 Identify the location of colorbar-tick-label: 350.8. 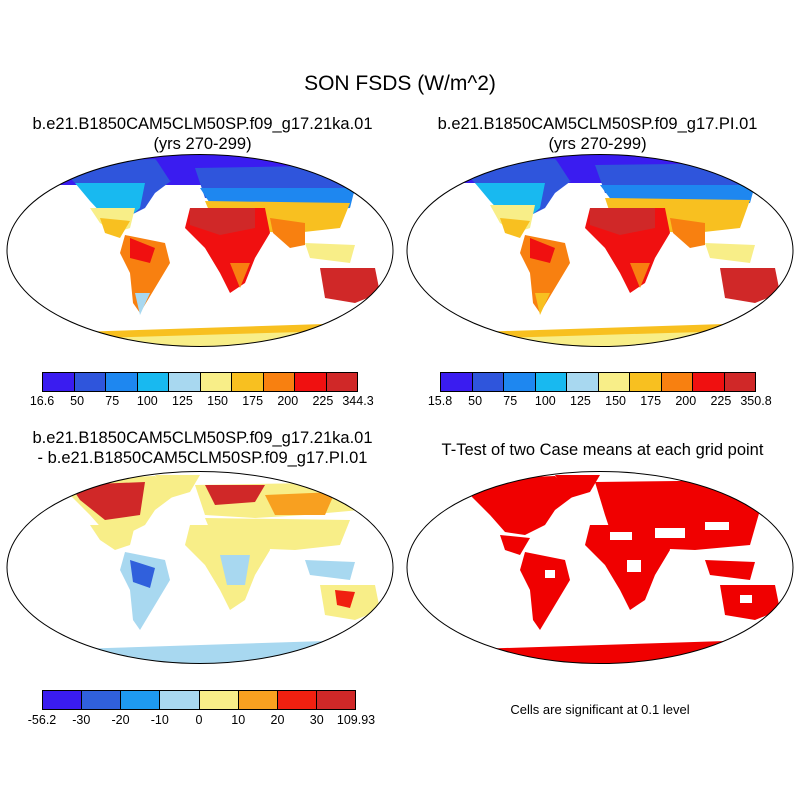
(756, 401).